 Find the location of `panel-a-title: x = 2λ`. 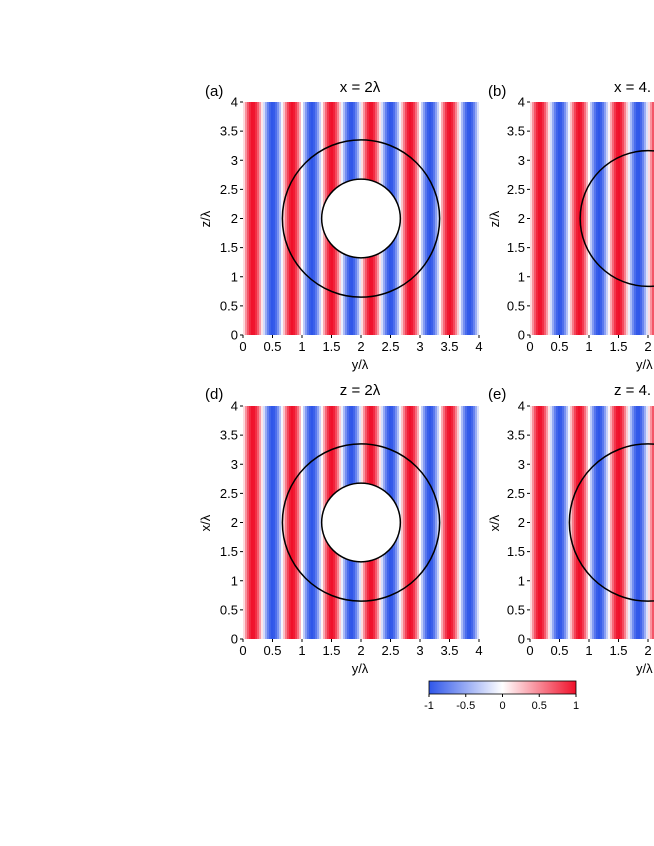

panel-a-title: x = 2λ is located at coordinates (360, 87).